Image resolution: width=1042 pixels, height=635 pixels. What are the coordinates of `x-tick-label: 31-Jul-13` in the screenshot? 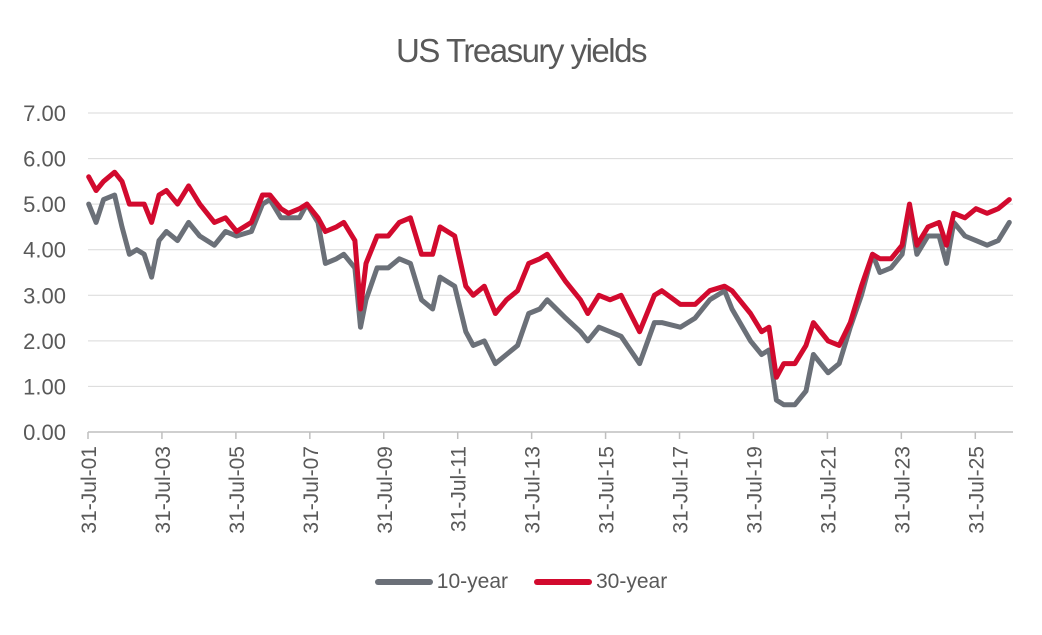 It's located at (533, 490).